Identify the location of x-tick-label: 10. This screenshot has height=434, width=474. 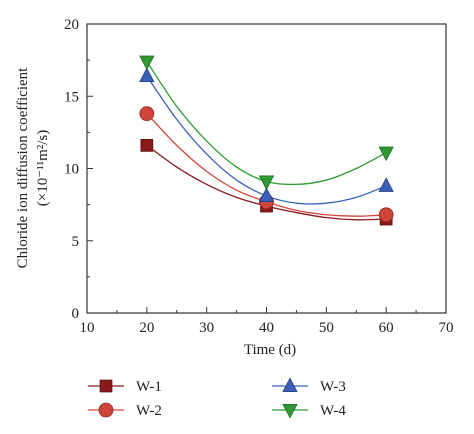
(87, 328).